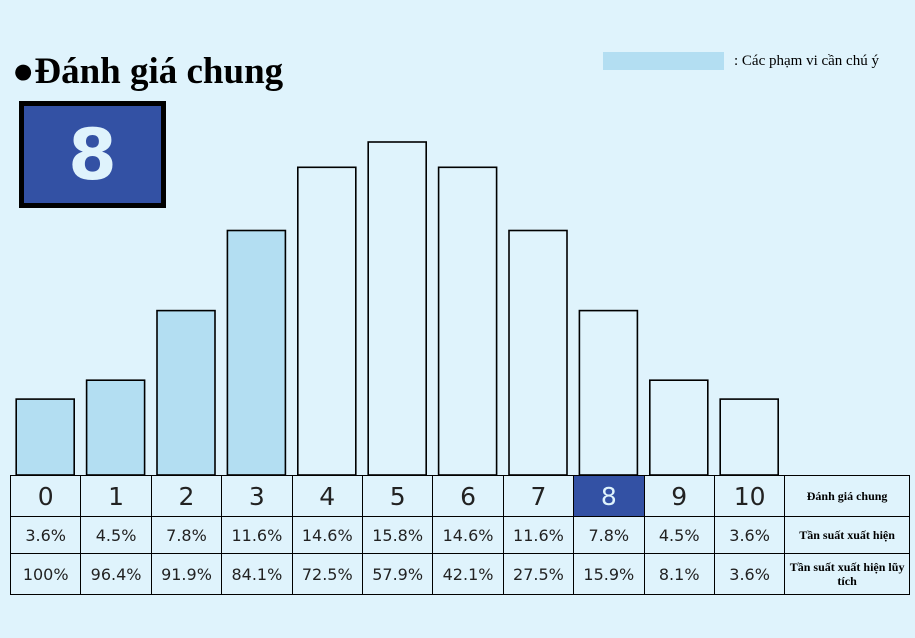 The image size is (915, 638). Describe the element at coordinates (327, 574) in the screenshot. I see `cumulative-cell: 72.5%` at that location.